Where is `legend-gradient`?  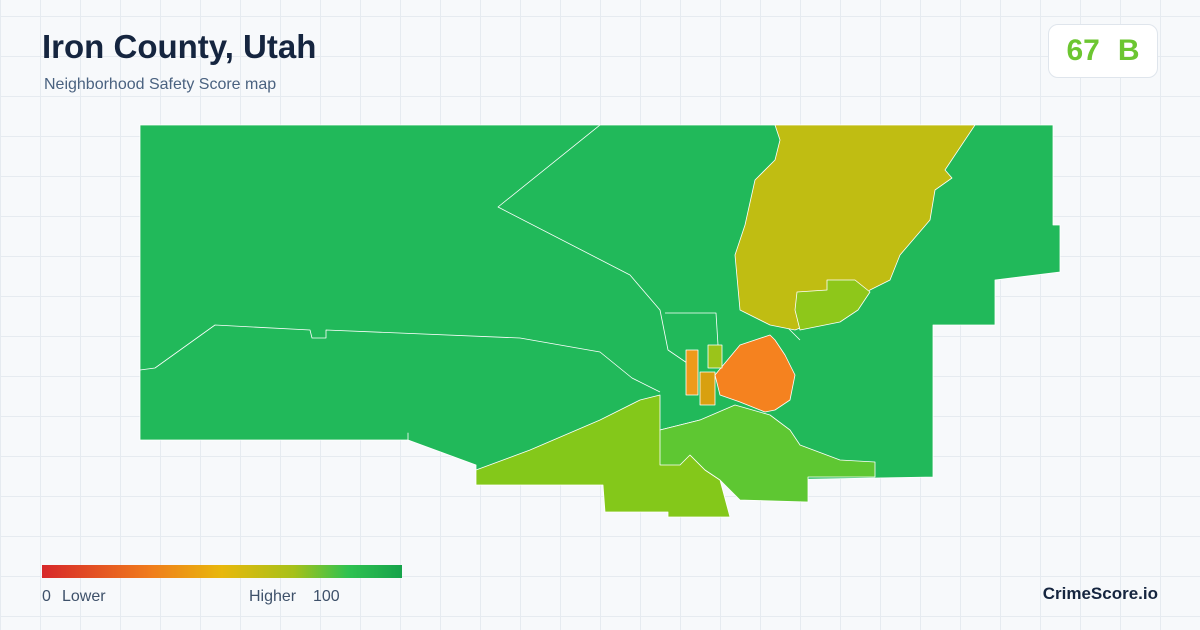 legend-gradient is located at coordinates (222, 571).